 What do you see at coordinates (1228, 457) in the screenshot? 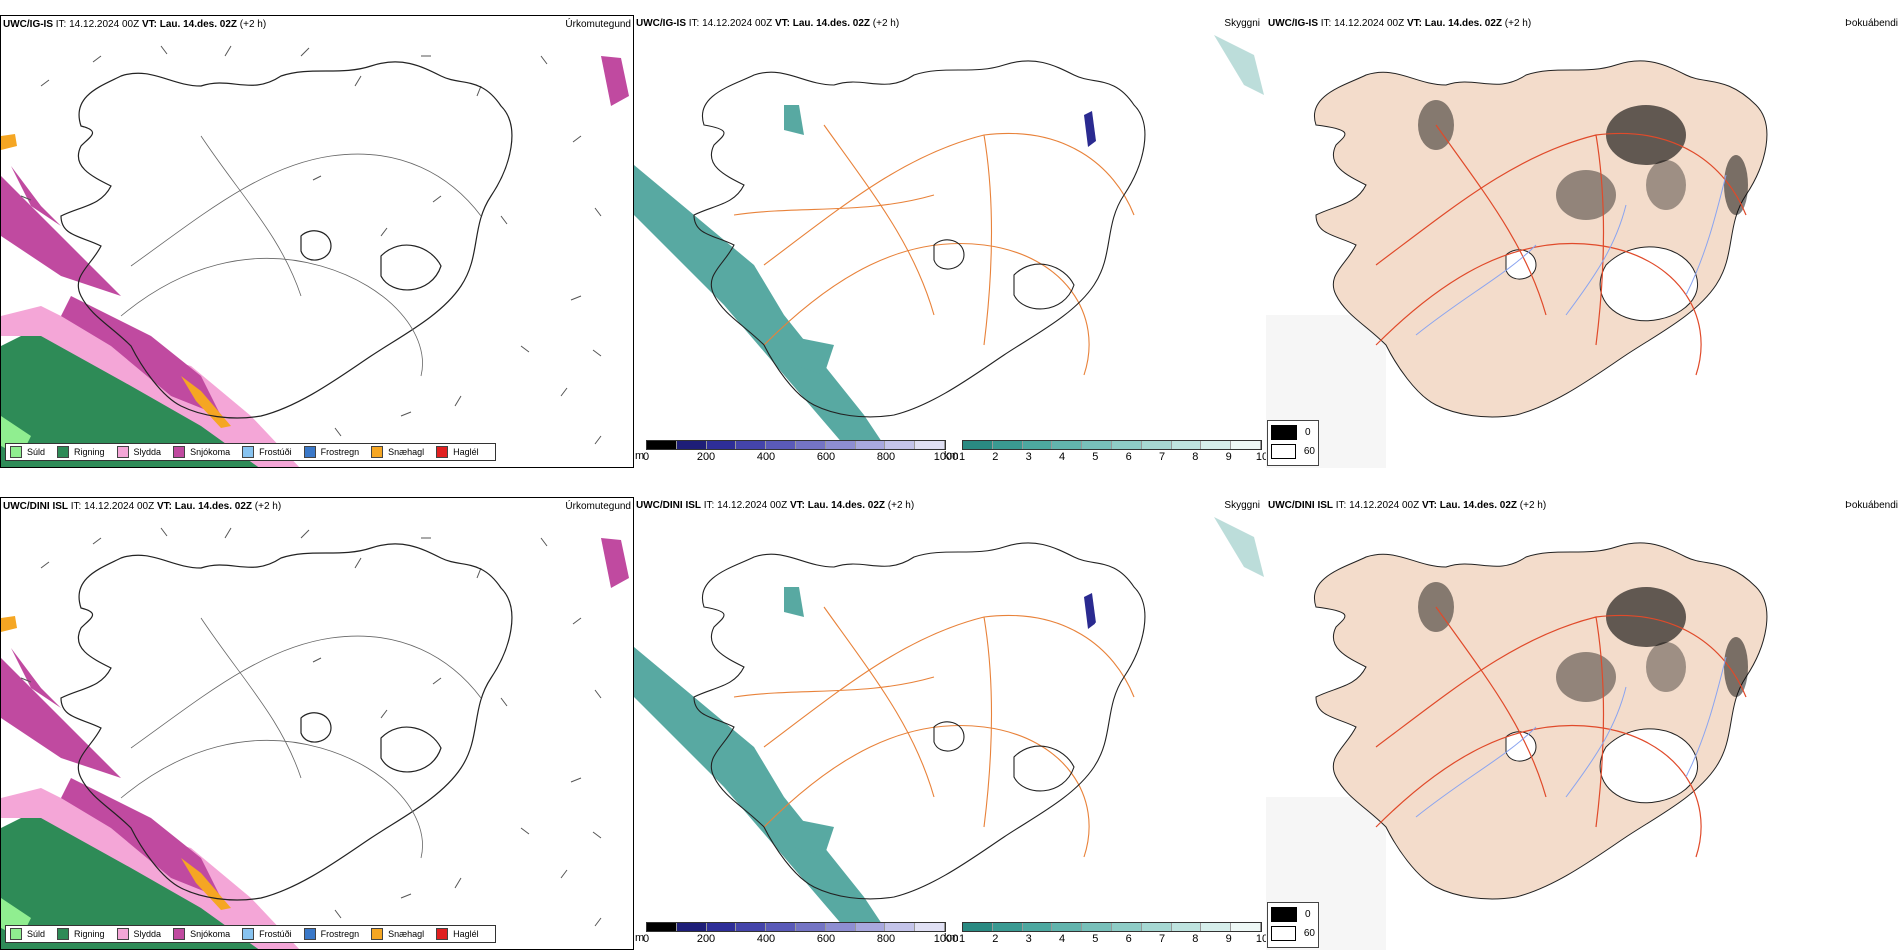
I see `visibility-scale-tick: 9` at bounding box center [1228, 457].